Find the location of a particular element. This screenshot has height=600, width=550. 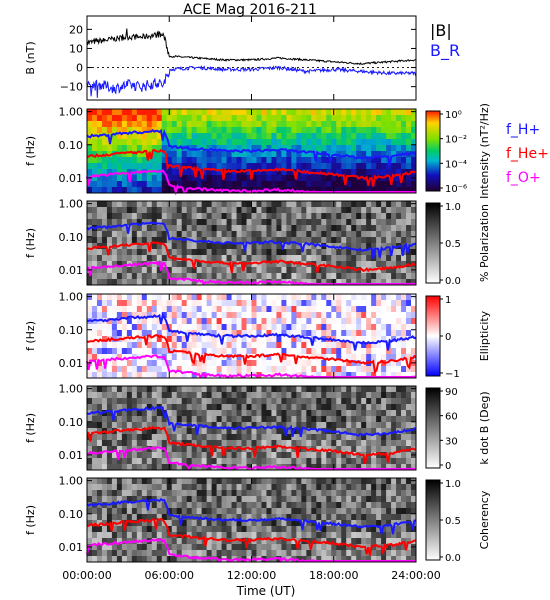

ellipticity-heatmap is located at coordinates (252, 336).